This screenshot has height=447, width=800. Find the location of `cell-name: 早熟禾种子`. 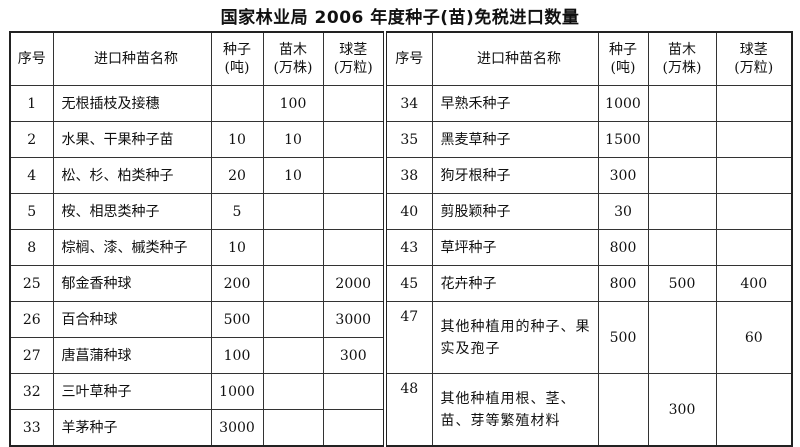

cell-name: 早熟禾种子 is located at coordinates (515, 103).